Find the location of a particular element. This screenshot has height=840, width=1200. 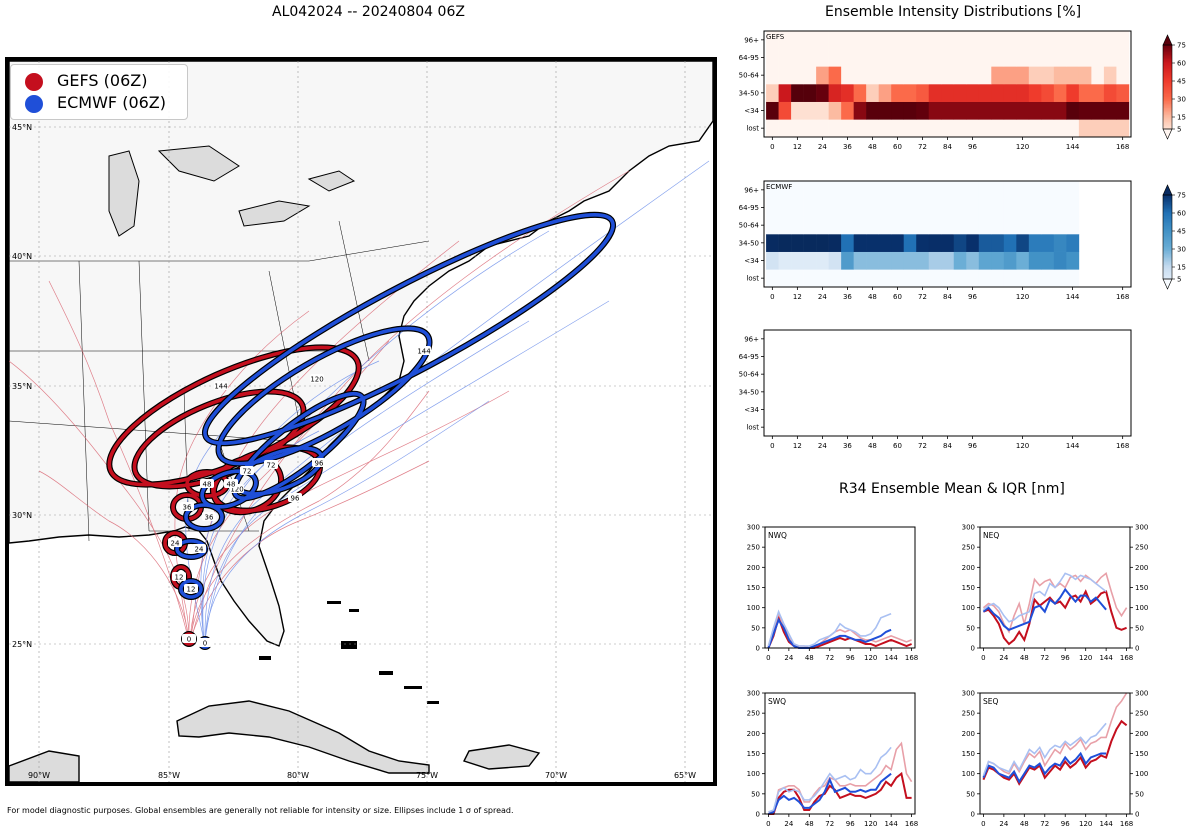

heatmap-xtick-label: 60 is located at coordinates (897, 446).